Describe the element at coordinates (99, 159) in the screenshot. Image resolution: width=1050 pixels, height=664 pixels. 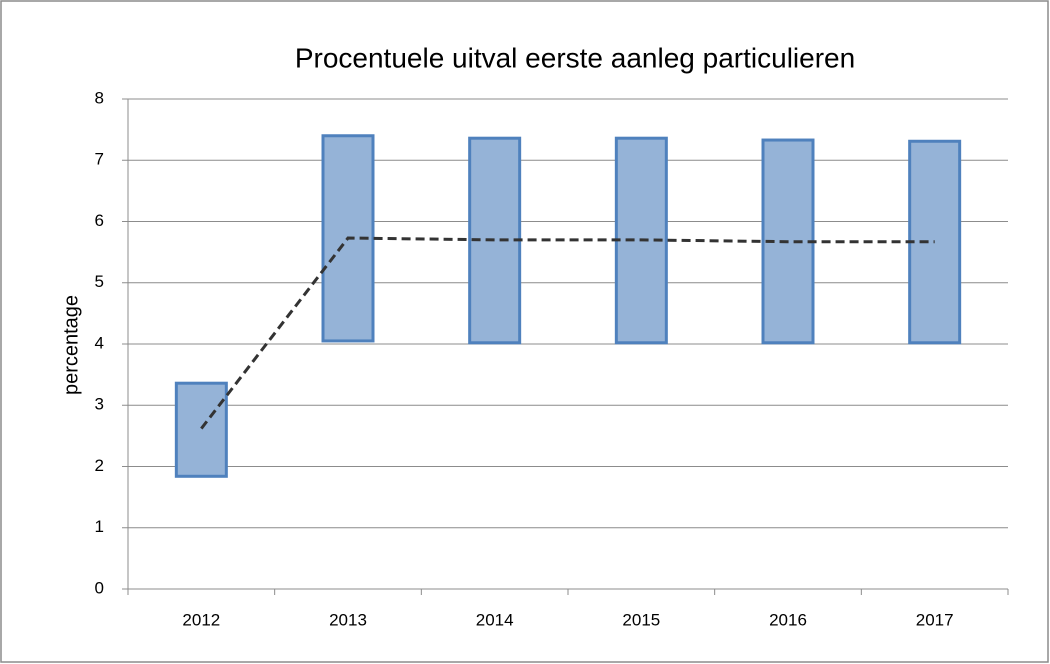
I see `y-tick-label: 7` at that location.